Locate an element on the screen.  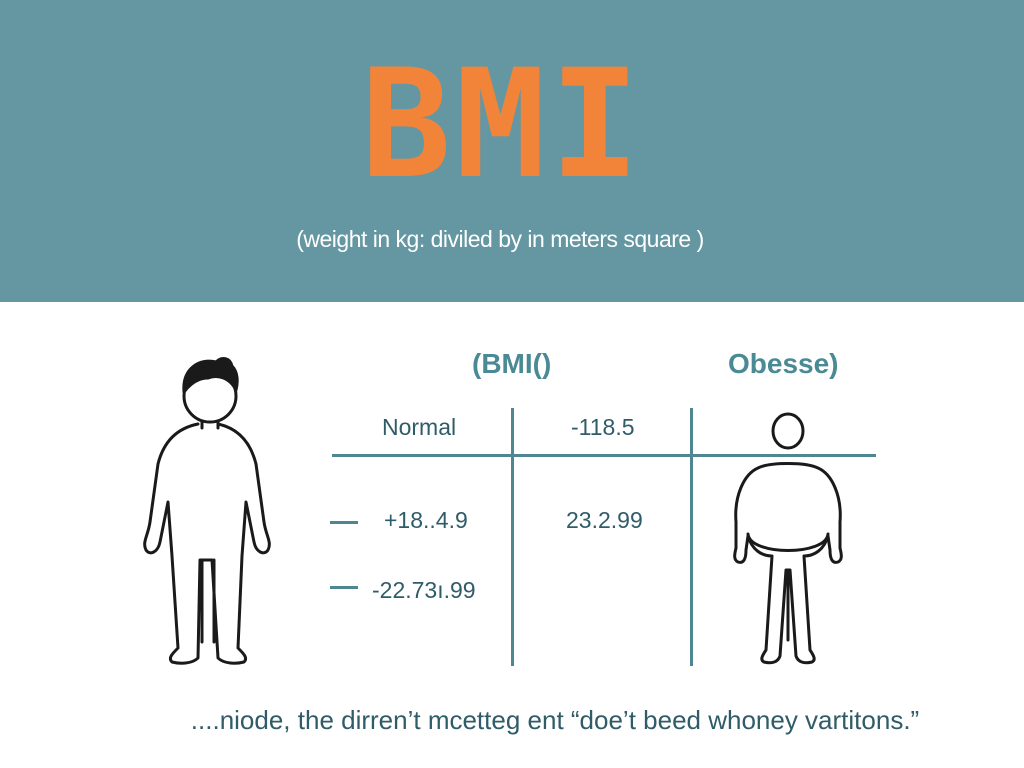
table-cell-value: 23.2.99 is located at coordinates (604, 520).